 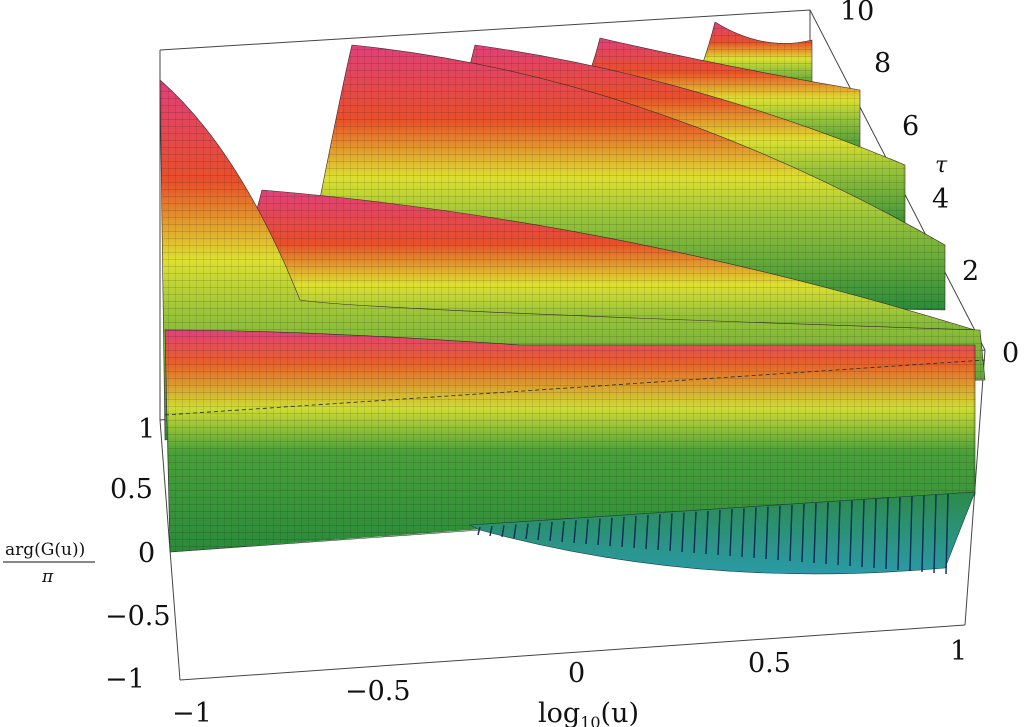 I want to click on z-tick-label: 0.5, so click(x=131, y=489).